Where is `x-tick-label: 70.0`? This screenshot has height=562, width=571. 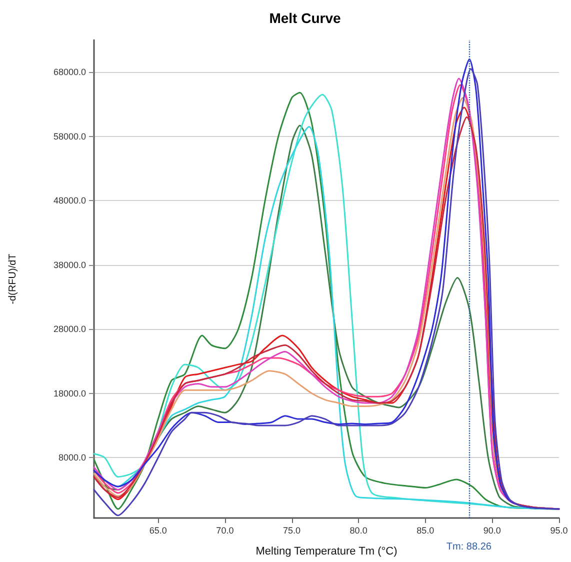 x-tick-label: 70.0 is located at coordinates (225, 531).